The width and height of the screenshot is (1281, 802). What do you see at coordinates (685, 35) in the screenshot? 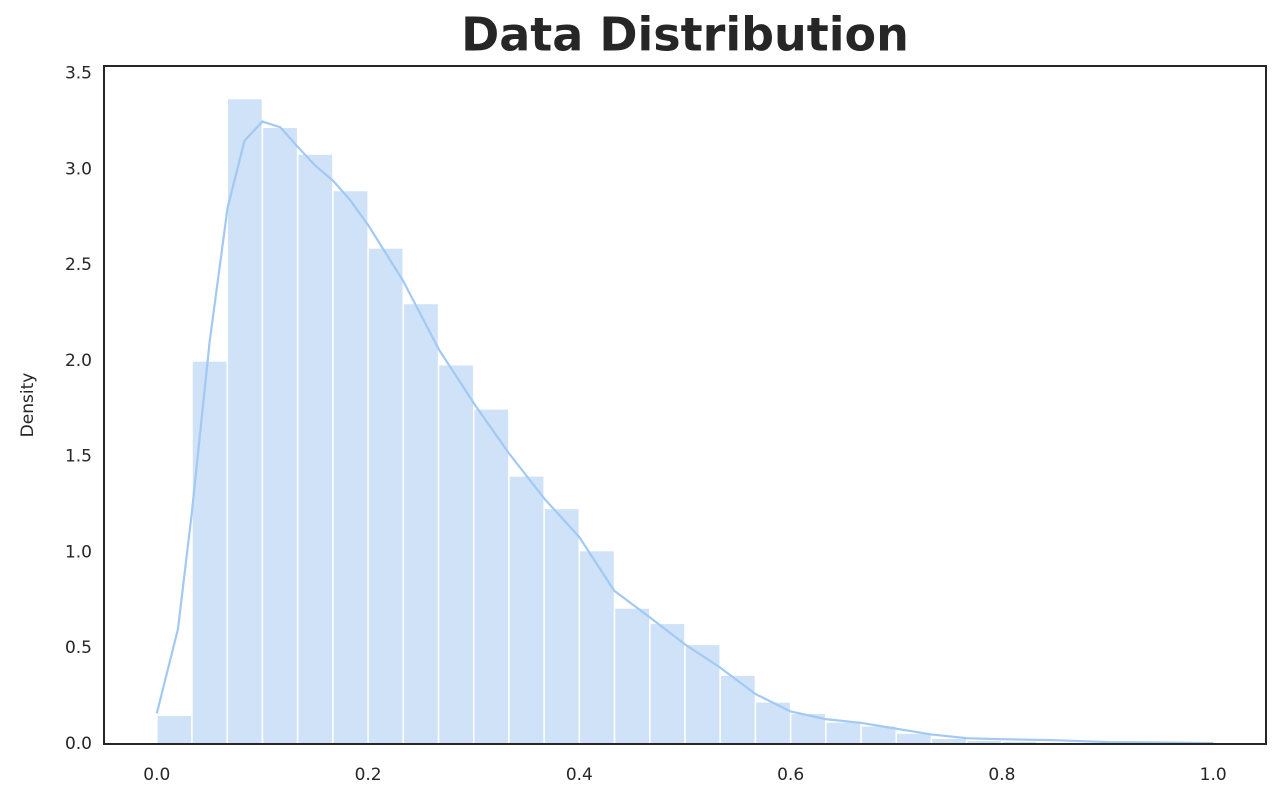
I see `chart-title: Data Distribution` at bounding box center [685, 35].